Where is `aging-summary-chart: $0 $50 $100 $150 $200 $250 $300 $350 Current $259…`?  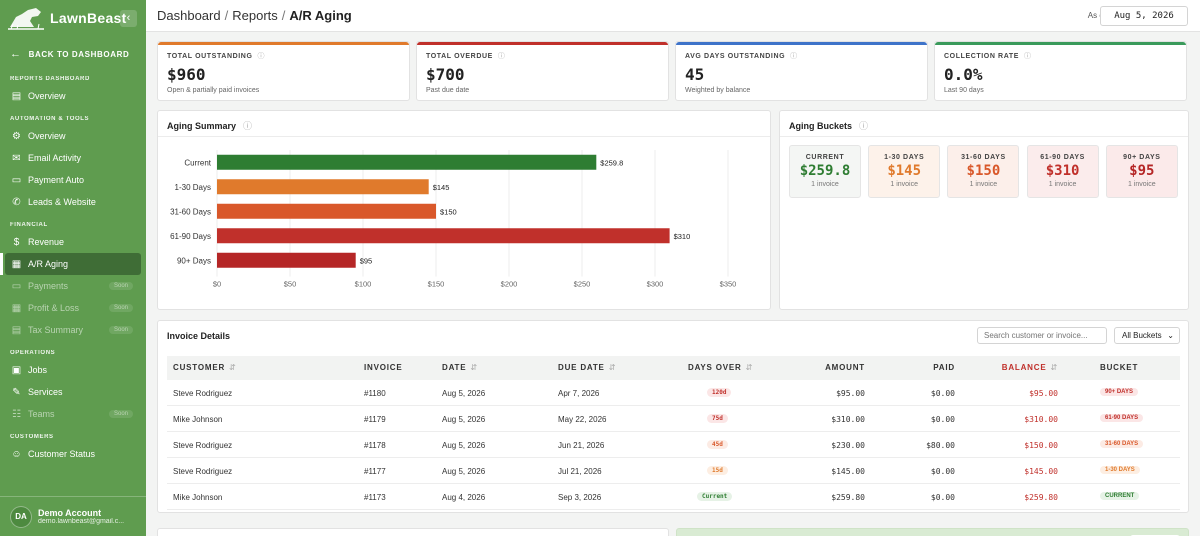
aging-summary-chart: $0 $50 $100 $150 $200 $250 $300 $350 Current $259… is located at coordinates (453, 219).